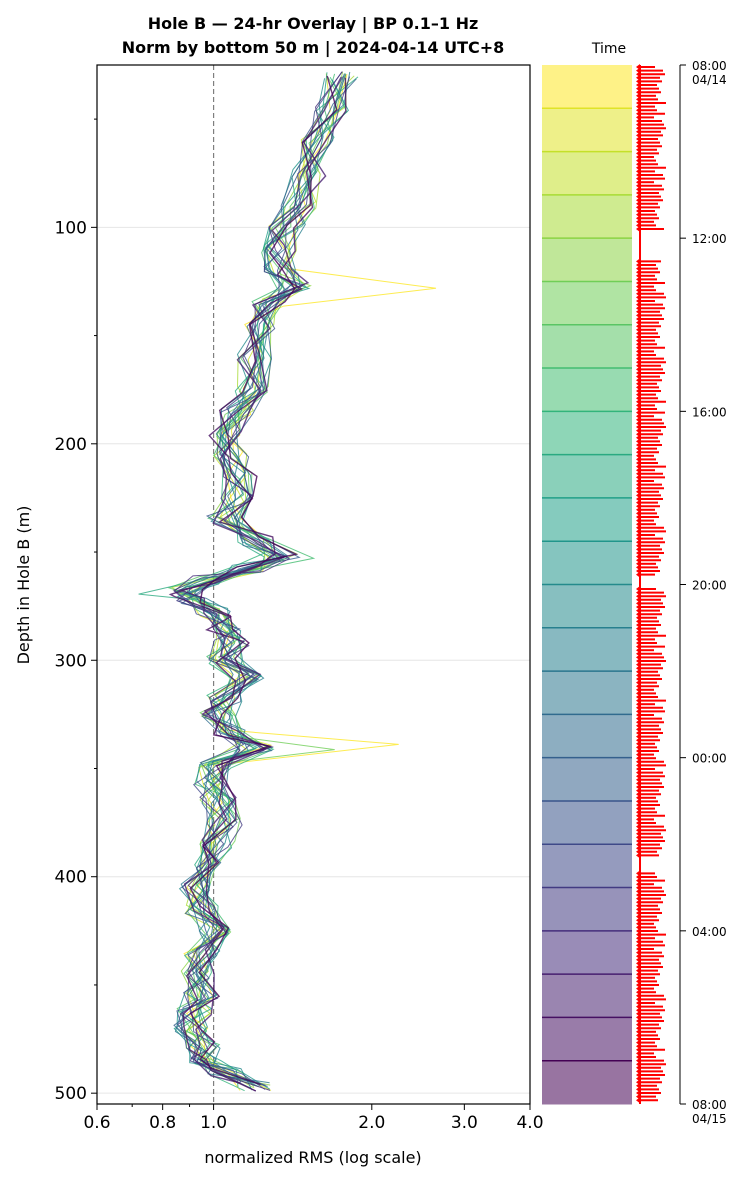  What do you see at coordinates (709, 239) in the screenshot?
I see `colorbar-tick-label: 12:00` at bounding box center [709, 239].